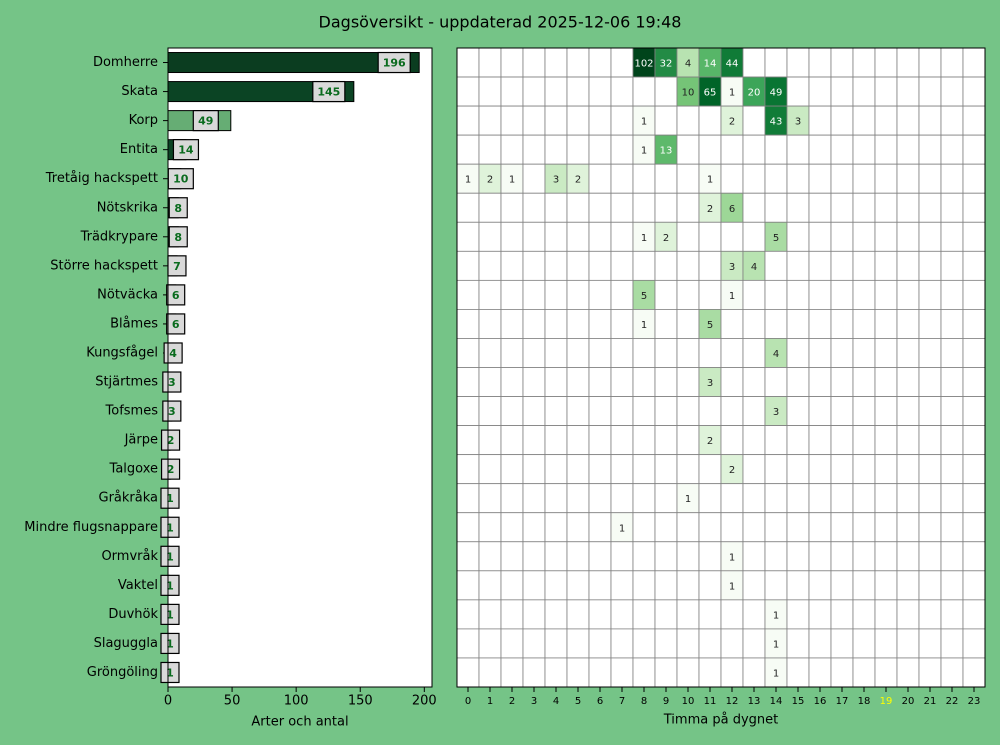 This screenshot has height=745, width=1000. What do you see at coordinates (864, 701) in the screenshot?
I see `x-tick-label: 18` at bounding box center [864, 701].